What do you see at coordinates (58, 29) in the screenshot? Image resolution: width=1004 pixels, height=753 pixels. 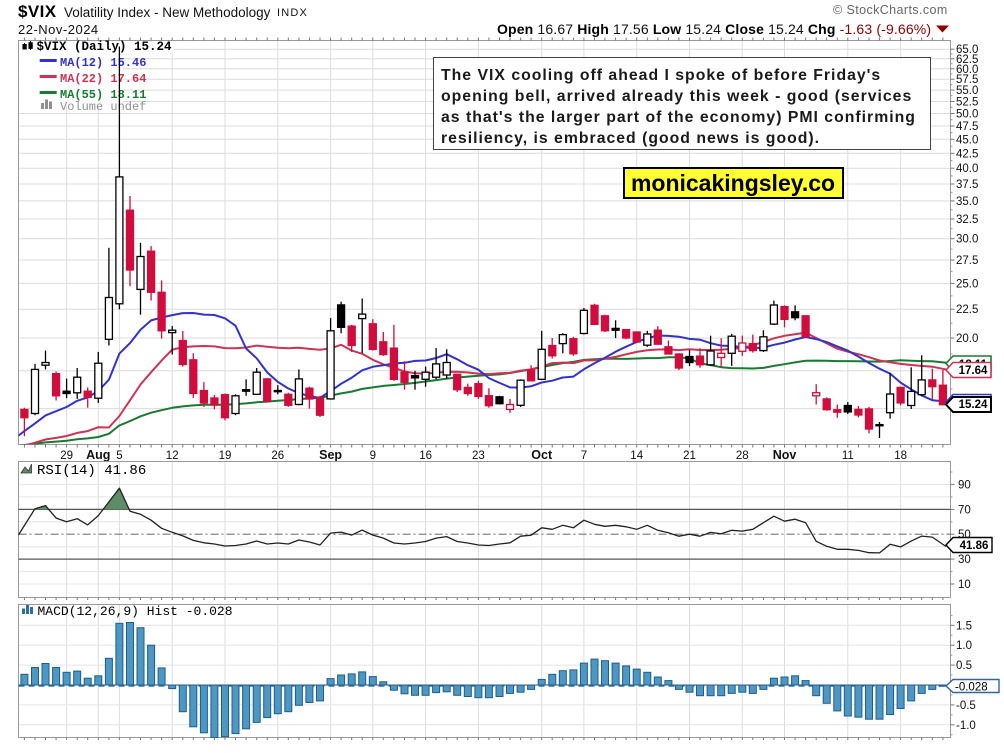 I see `svg-text: 22-Nov-2024` at bounding box center [58, 29].